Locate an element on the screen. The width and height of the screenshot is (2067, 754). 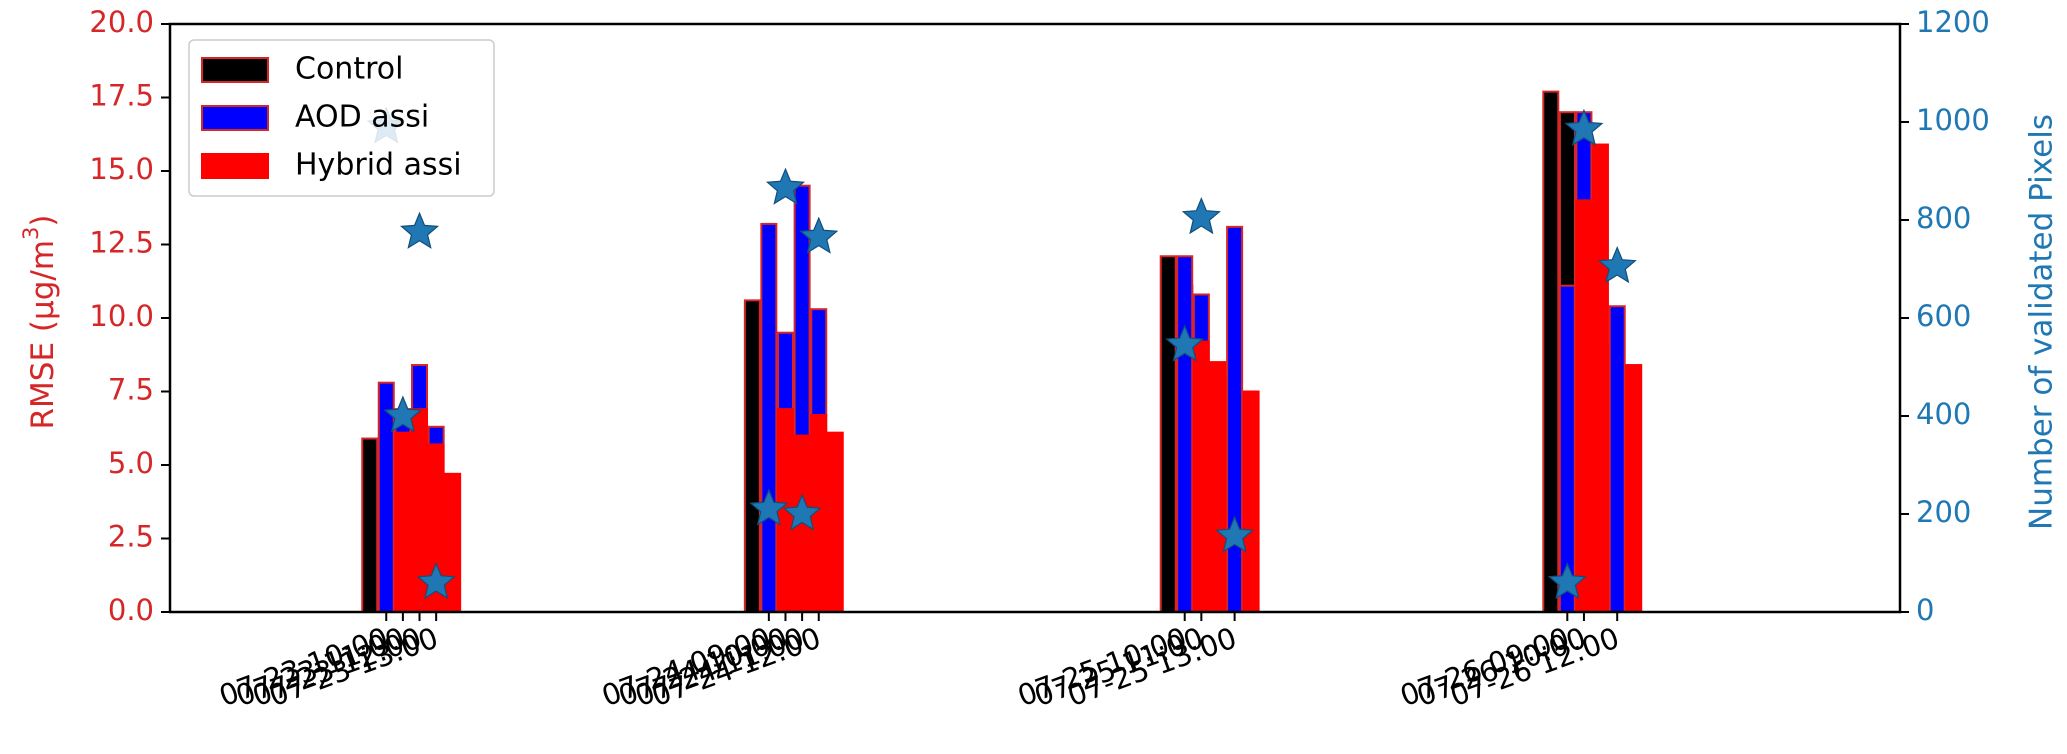
right-tick-label-4: 800 is located at coordinates (1943, 218).